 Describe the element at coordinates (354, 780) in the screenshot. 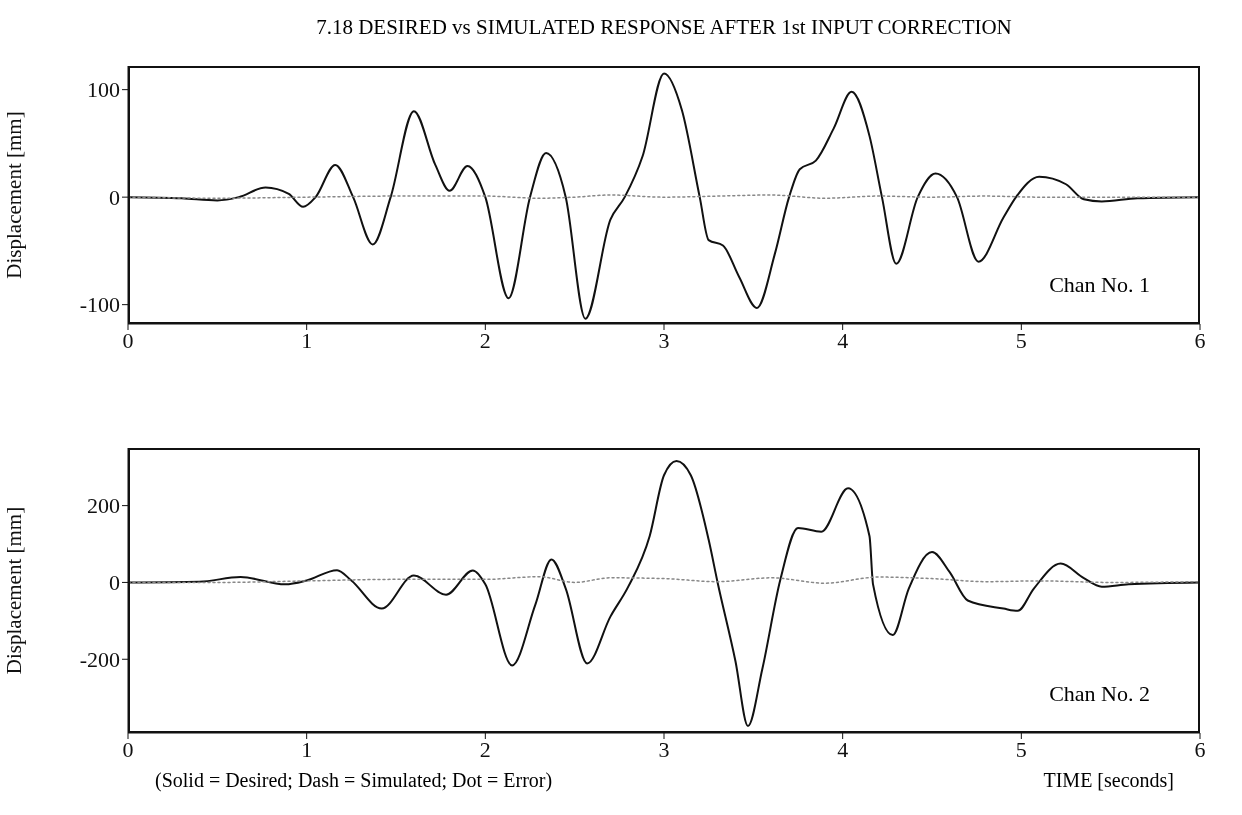

I see `text: (Solid = Desired; Dash = Simulated; Dot = Error)` at that location.